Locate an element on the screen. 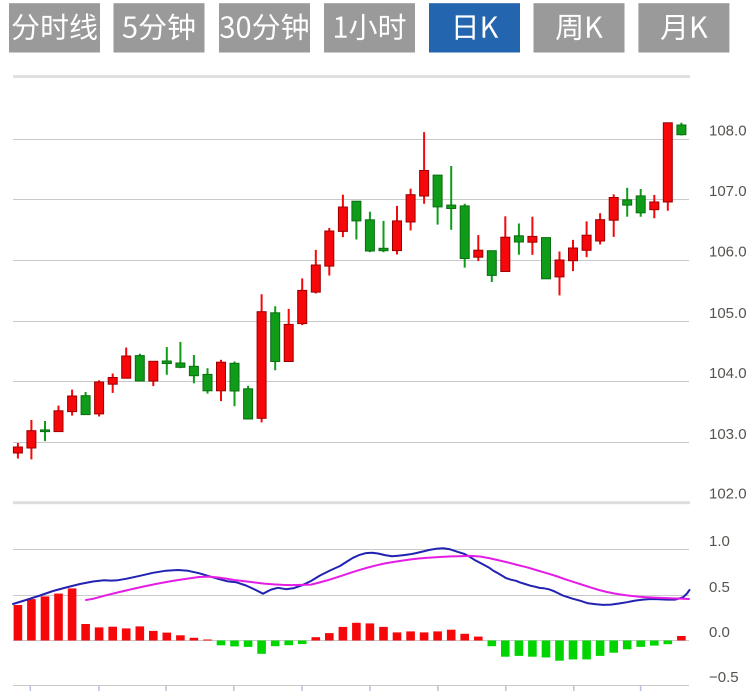  svg-text: 103.0 is located at coordinates (728, 434).